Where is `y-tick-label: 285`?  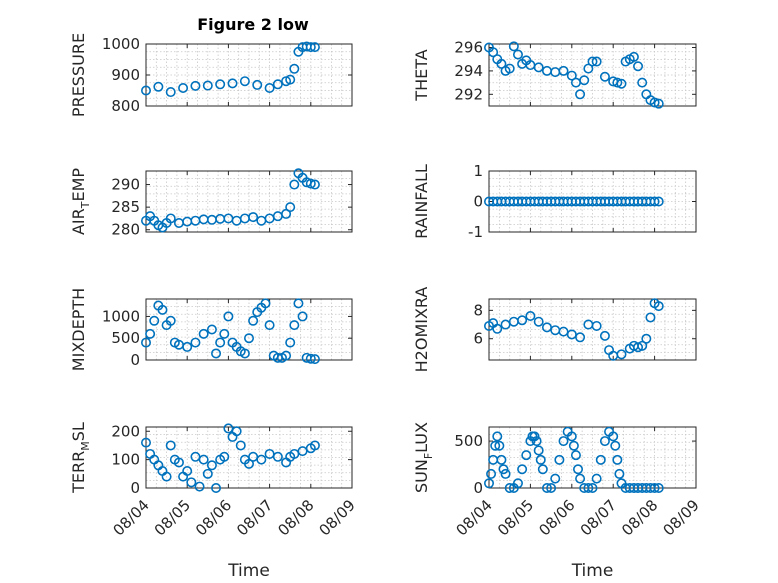 y-tick-label: 285 is located at coordinates (125, 207).